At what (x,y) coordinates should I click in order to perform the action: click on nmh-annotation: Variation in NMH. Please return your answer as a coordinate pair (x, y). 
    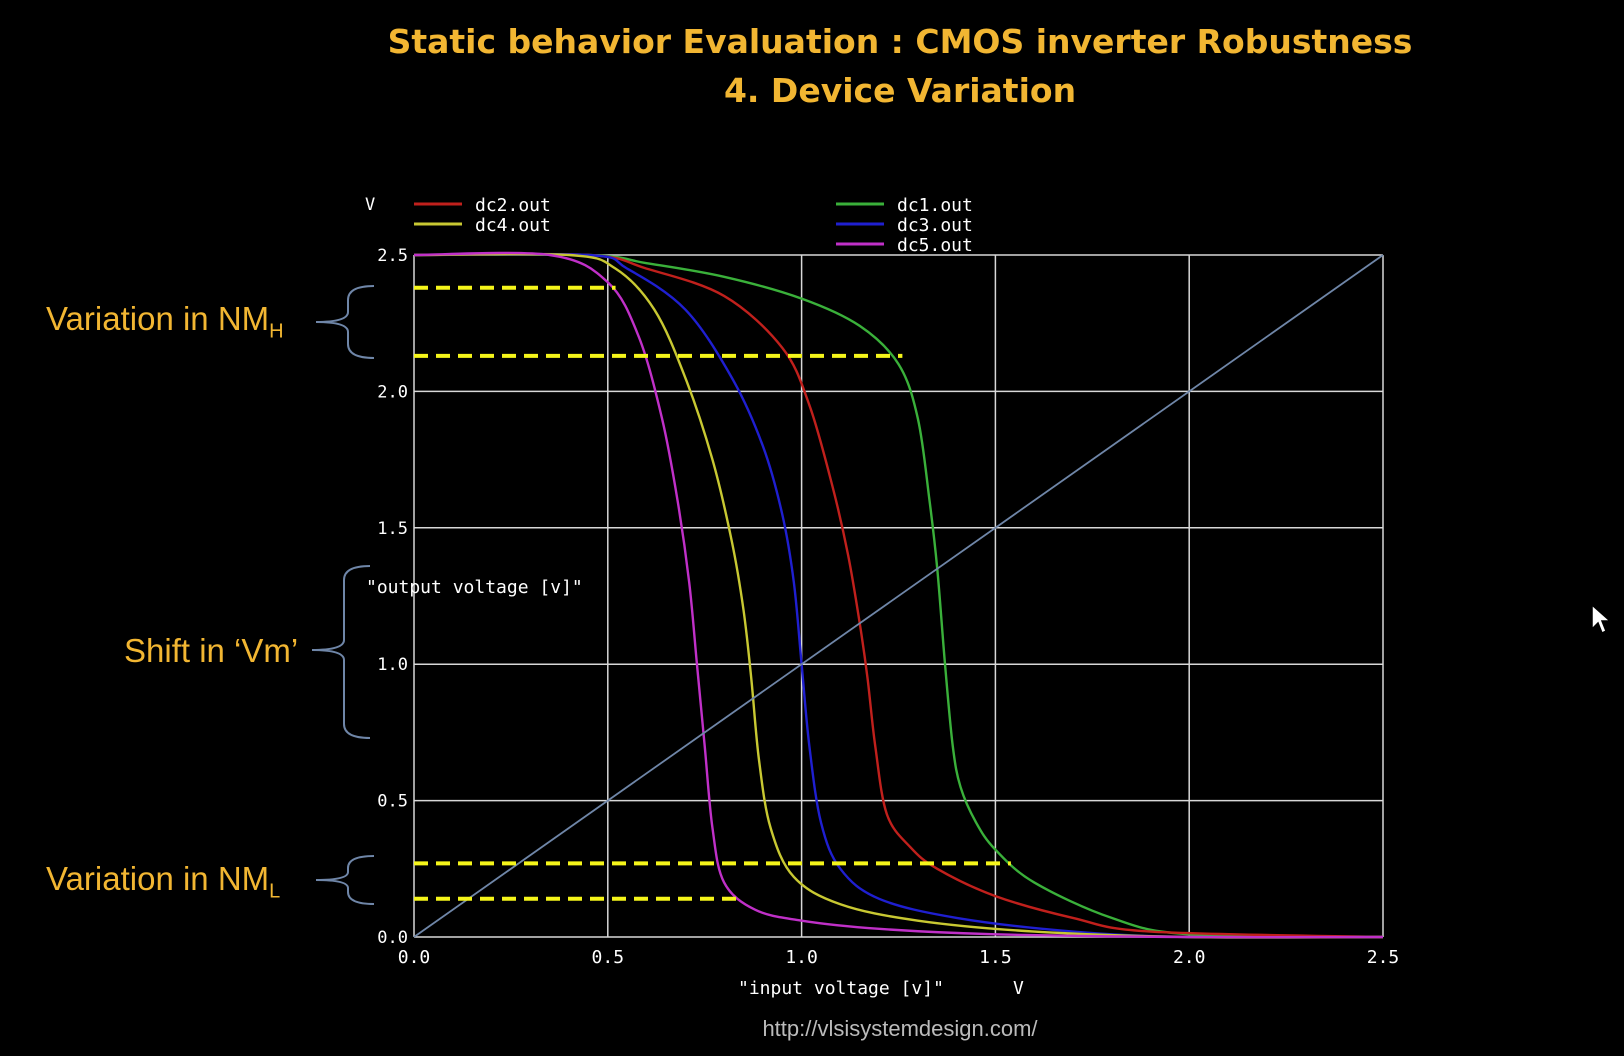
    Looking at the image, I should click on (165, 322).